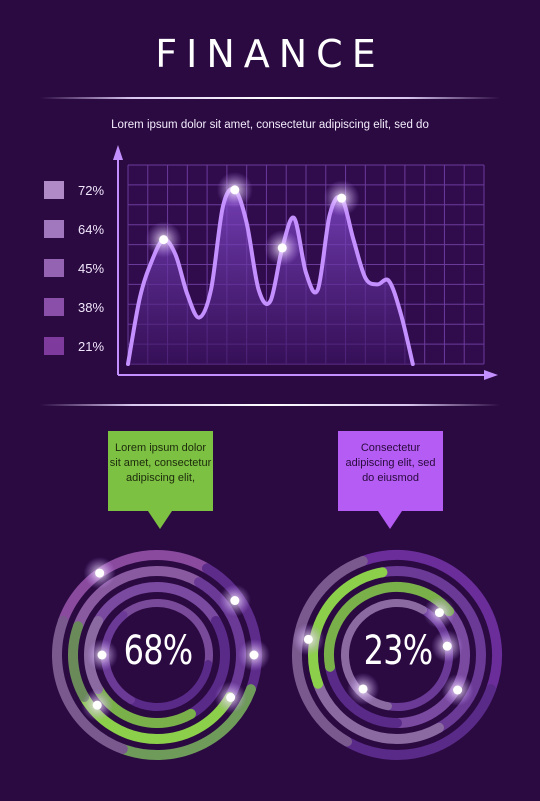 The width and height of the screenshot is (540, 801). What do you see at coordinates (91, 268) in the screenshot?
I see `legend-label: 45%` at bounding box center [91, 268].